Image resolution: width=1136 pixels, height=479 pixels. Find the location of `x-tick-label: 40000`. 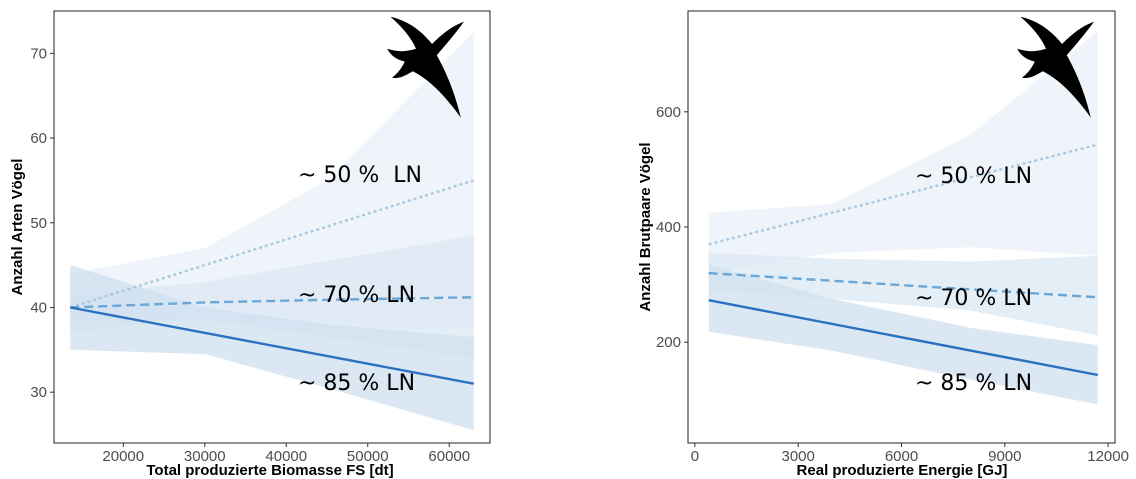

x-tick-label: 40000 is located at coordinates (286, 456).